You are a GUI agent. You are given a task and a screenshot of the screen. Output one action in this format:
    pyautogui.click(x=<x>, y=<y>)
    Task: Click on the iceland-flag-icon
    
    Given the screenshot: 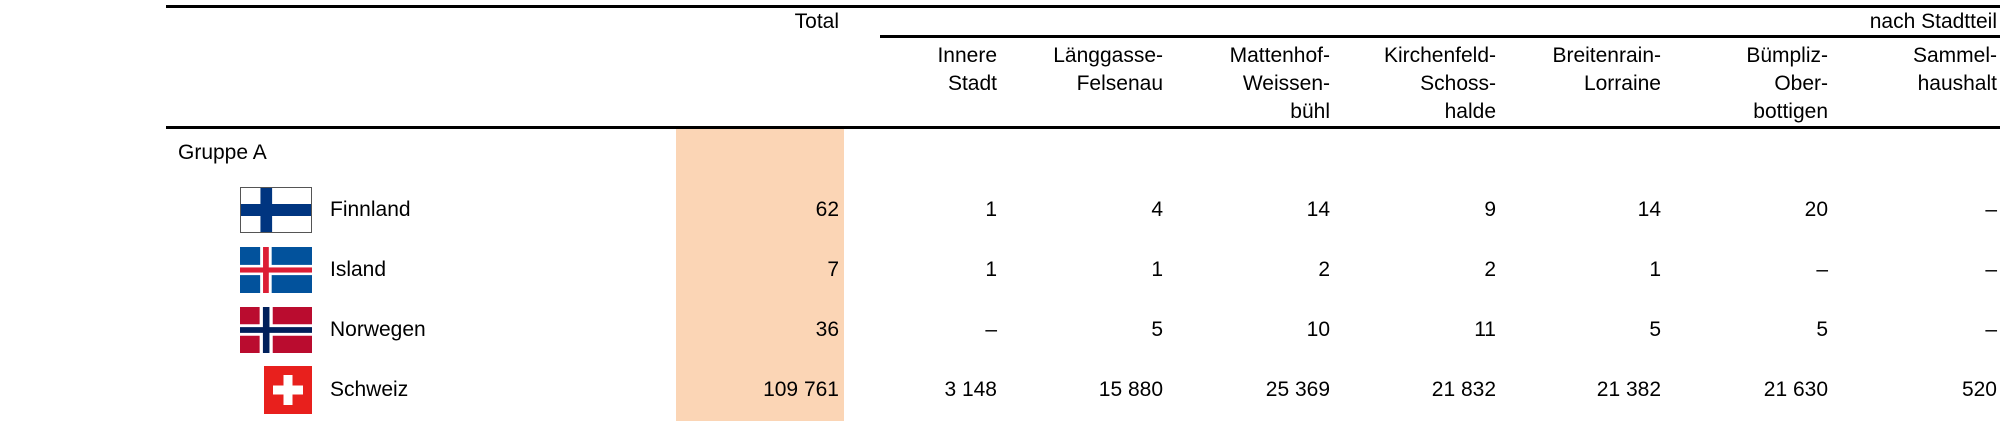 What is the action you would take?
    pyautogui.click(x=276, y=270)
    